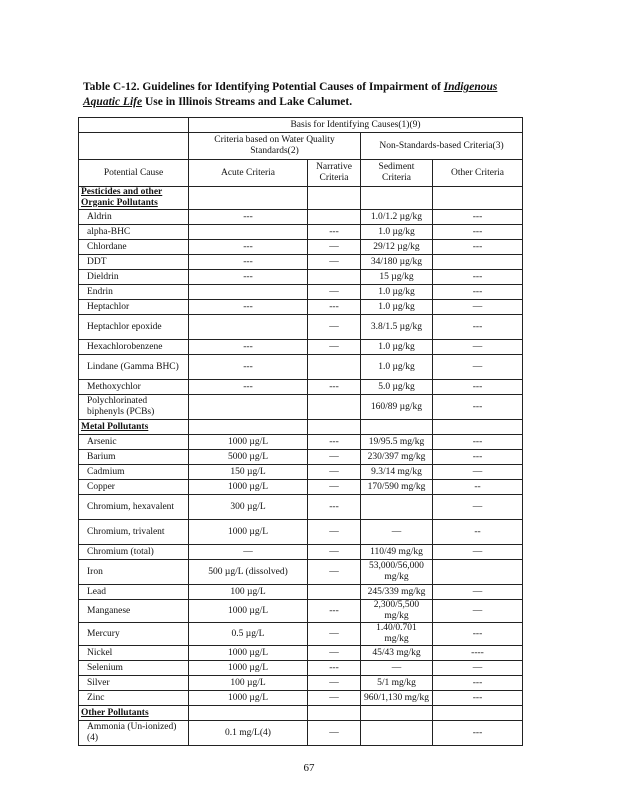 The image size is (618, 800). I want to click on cause-cell: Chromium, hexavalent, so click(133, 507).